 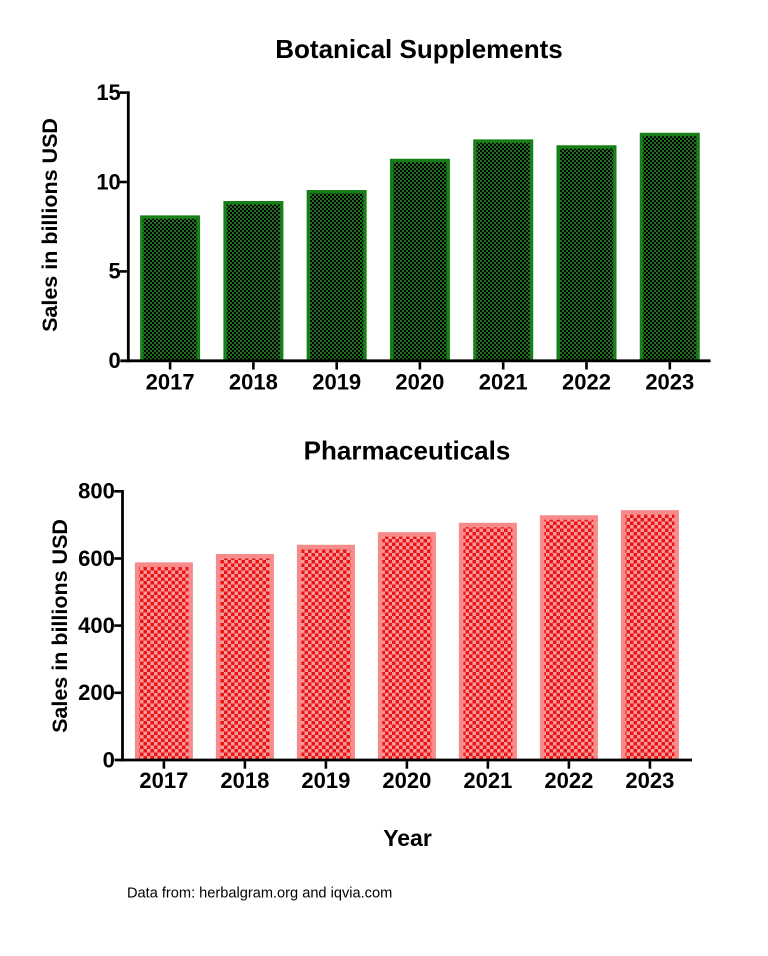 I want to click on svg-text: Pharmaceuticals, so click(x=407, y=451).